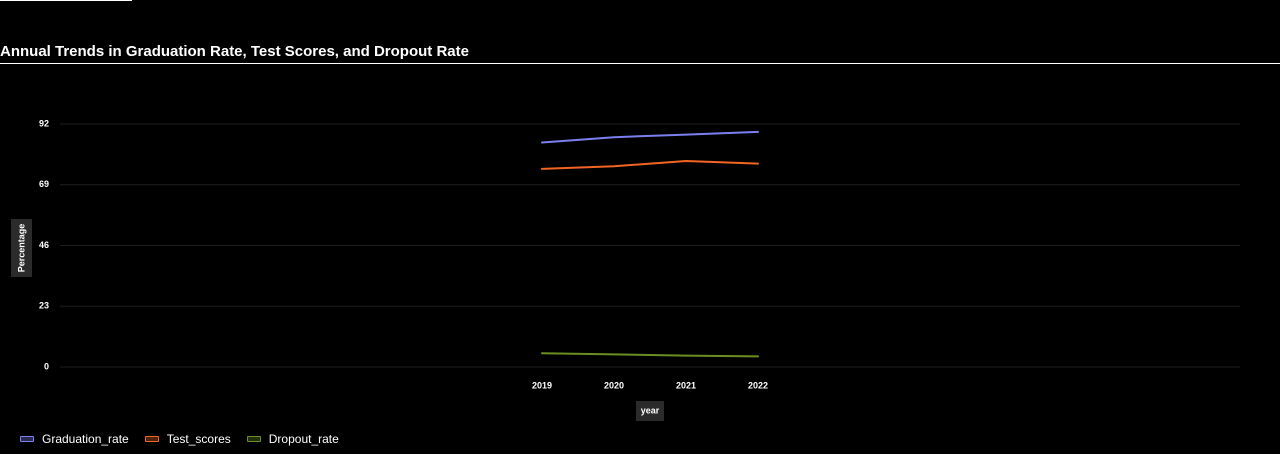 This screenshot has width=1280, height=454. I want to click on x-axis-title-background, so click(650, 411).